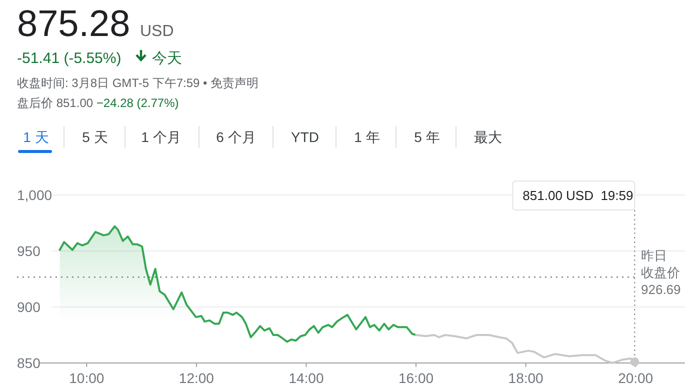  What do you see at coordinates (306, 378) in the screenshot?
I see `x-tick-label: 14:00` at bounding box center [306, 378].